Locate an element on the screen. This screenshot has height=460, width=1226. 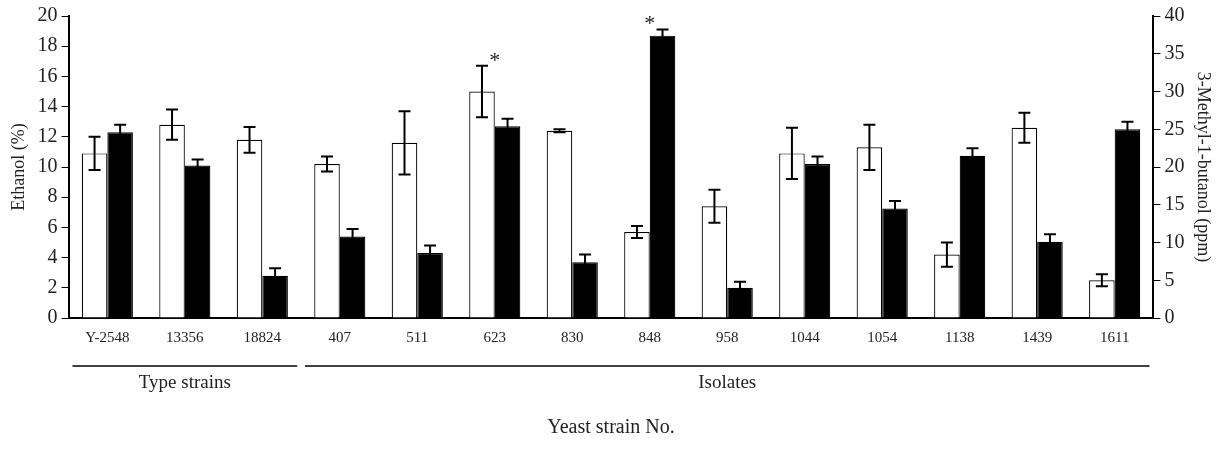
x-tick-label: 18824 is located at coordinates (262, 336).